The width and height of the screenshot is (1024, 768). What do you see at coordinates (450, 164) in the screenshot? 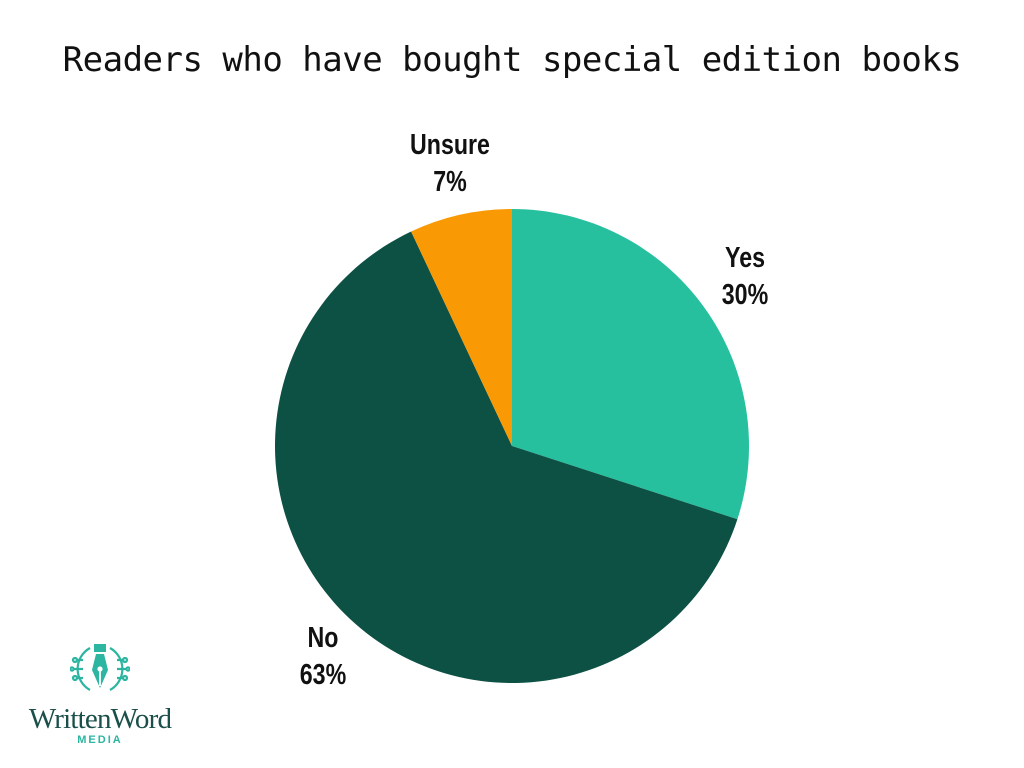
I see `label-unsure: Unsure 7%` at bounding box center [450, 164].